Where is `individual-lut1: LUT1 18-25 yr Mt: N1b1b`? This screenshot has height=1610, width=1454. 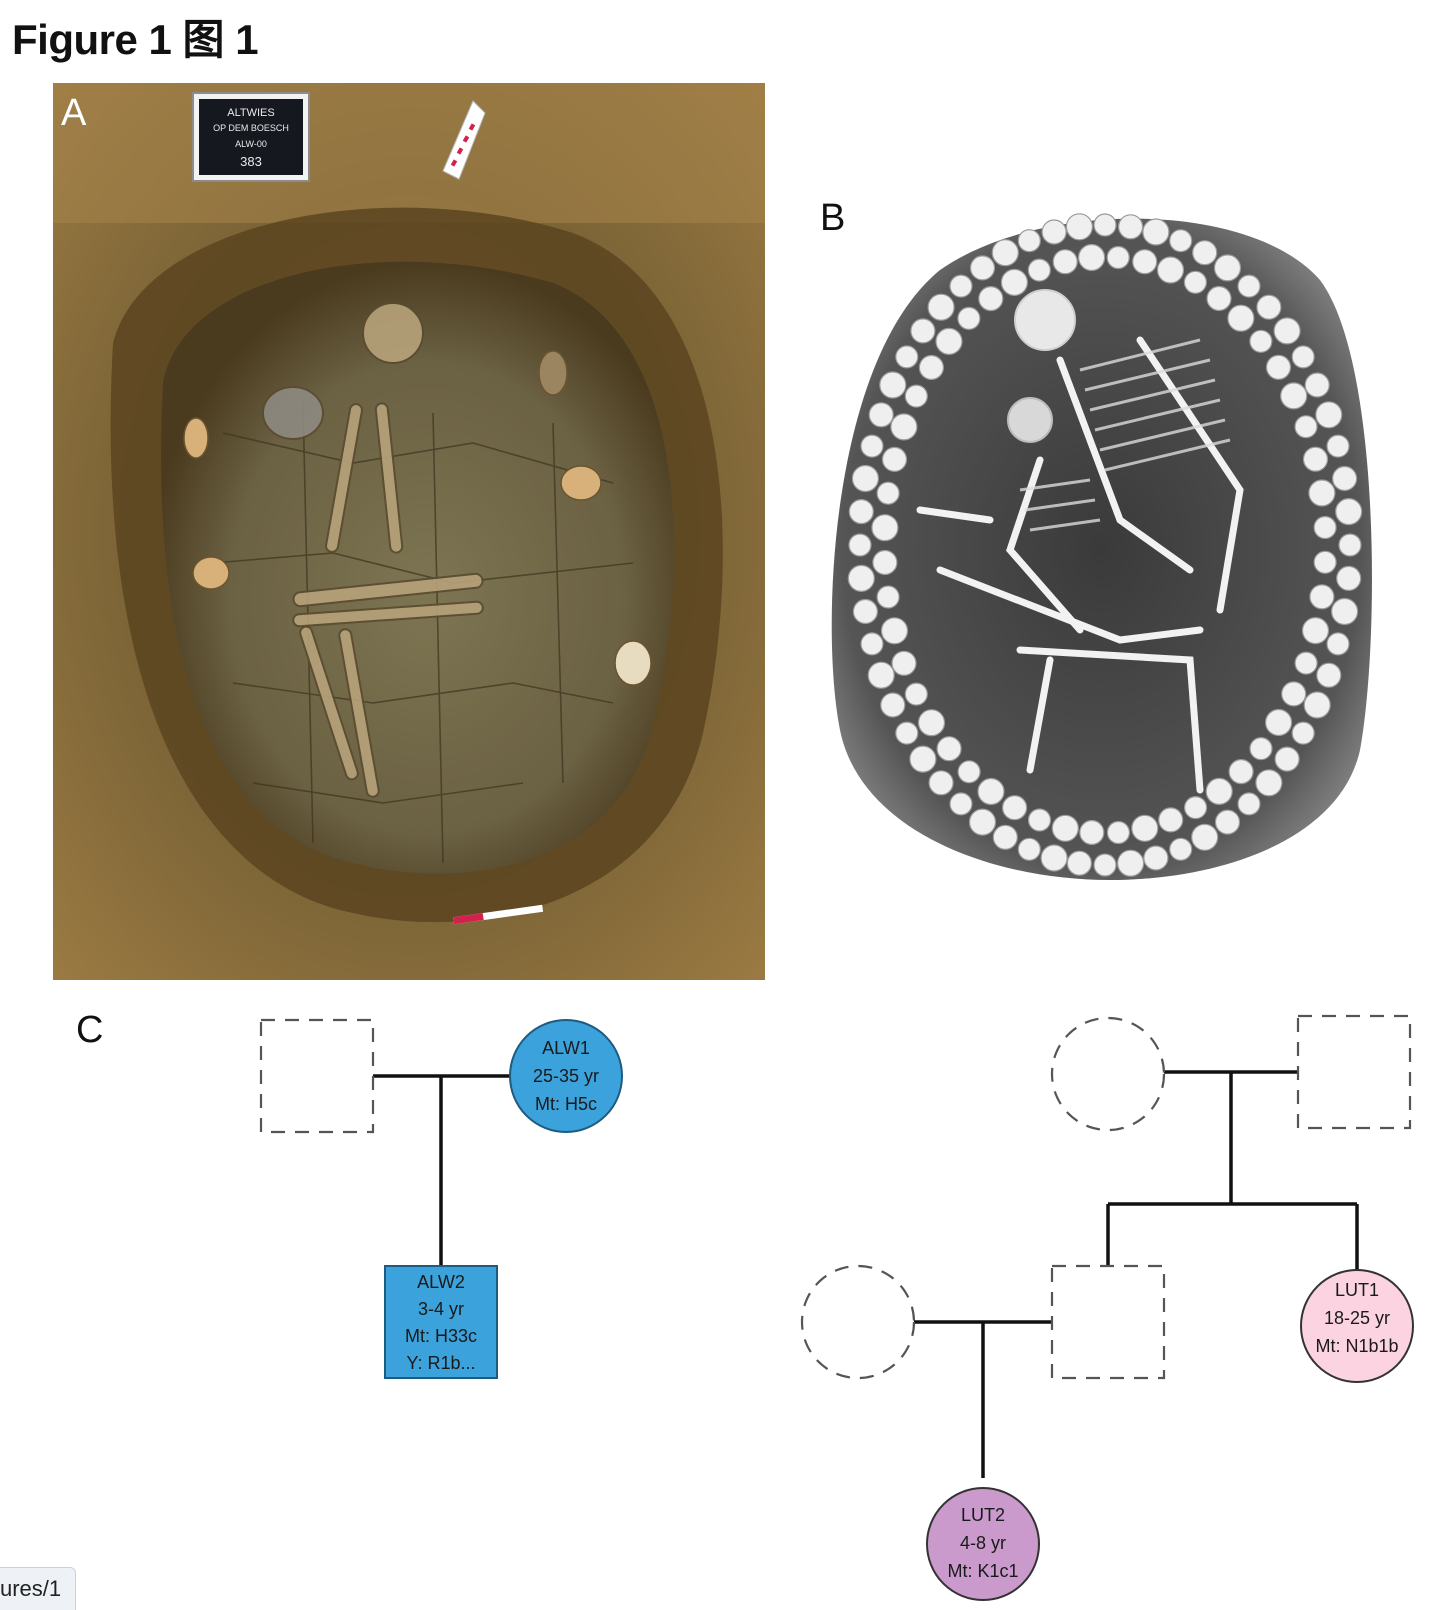
individual-lut1: LUT1 18-25 yr Mt: N1b1b is located at coordinates (1357, 1326).